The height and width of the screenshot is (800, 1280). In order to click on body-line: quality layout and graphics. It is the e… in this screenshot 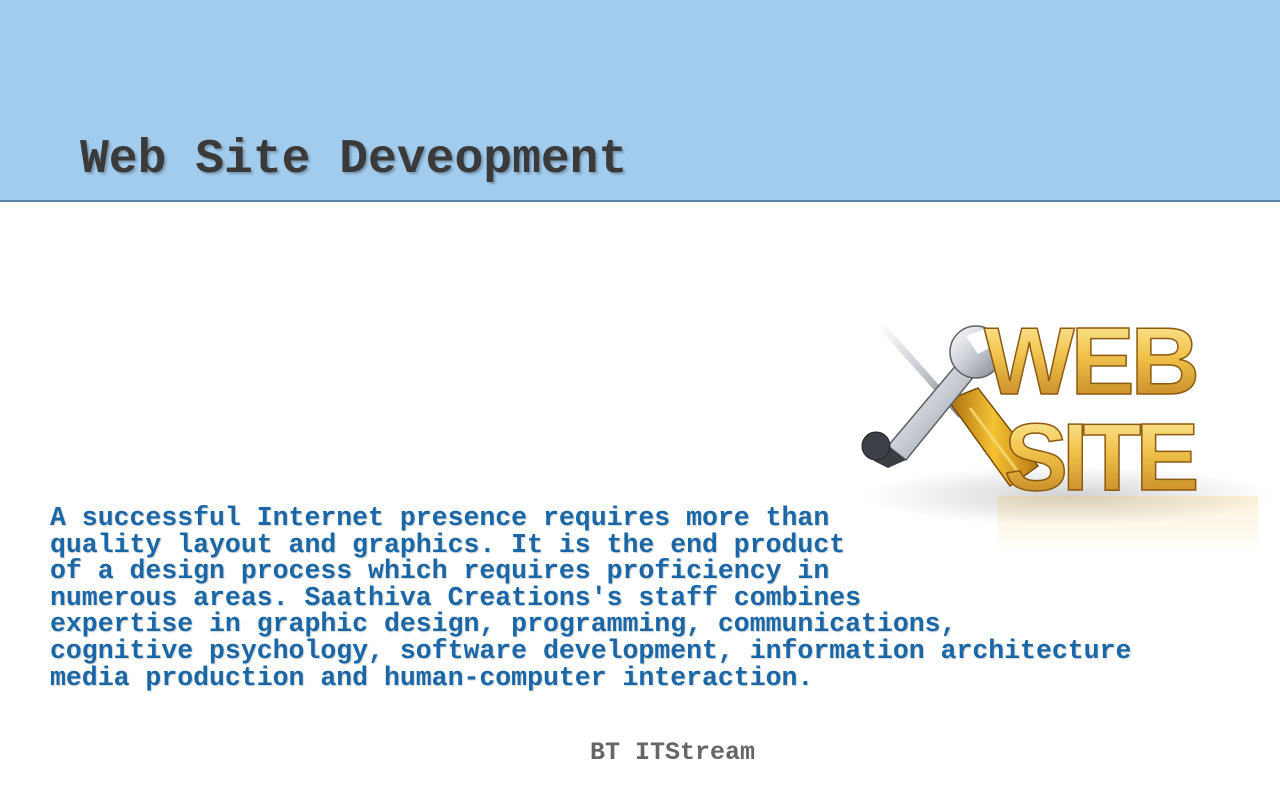, I will do `click(448, 544)`.